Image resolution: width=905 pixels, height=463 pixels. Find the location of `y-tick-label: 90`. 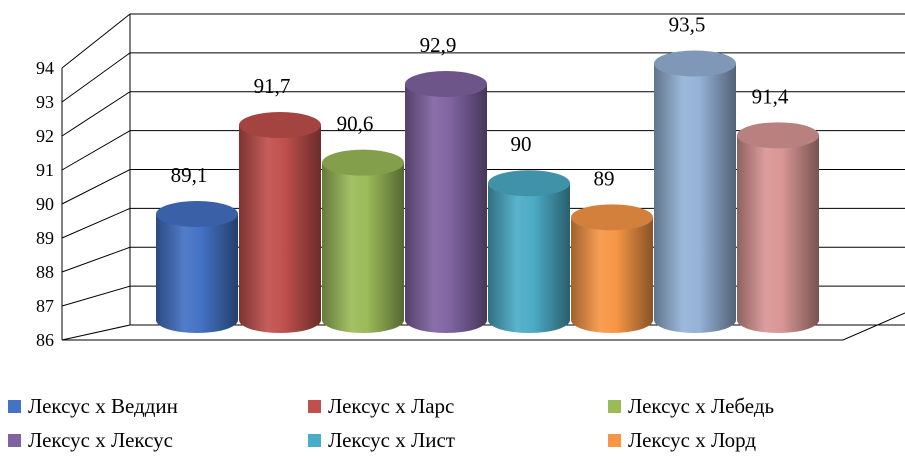

y-tick-label: 90 is located at coordinates (45, 204).